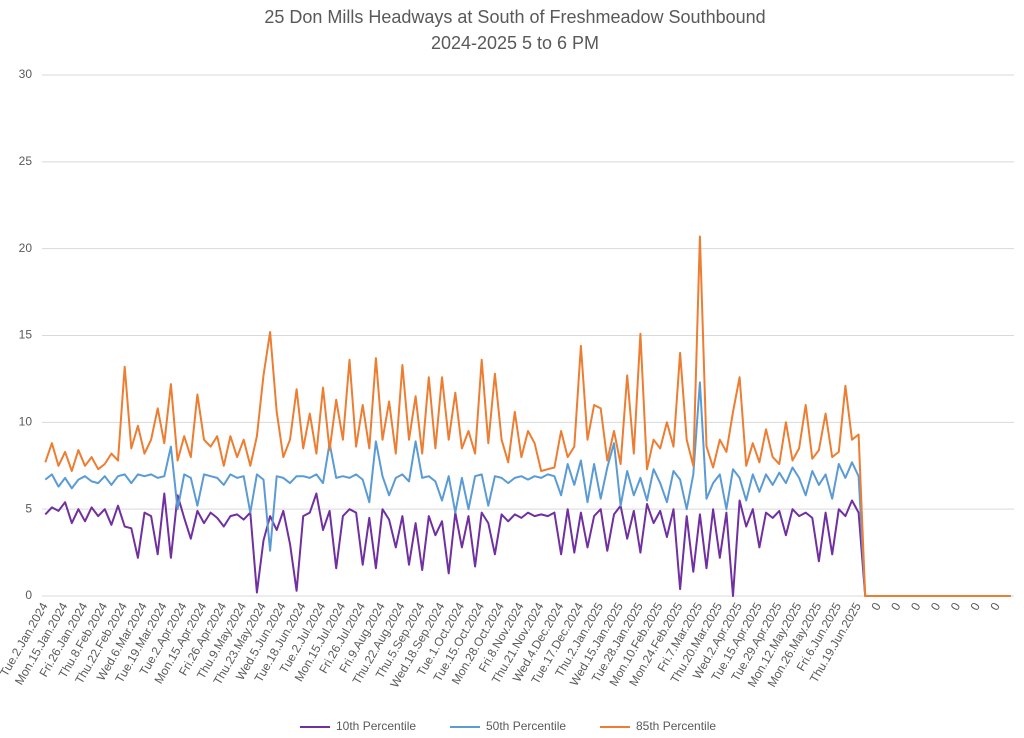 This screenshot has height=738, width=1024. What do you see at coordinates (676, 726) in the screenshot?
I see `legend-label: 85th Percentile` at bounding box center [676, 726].